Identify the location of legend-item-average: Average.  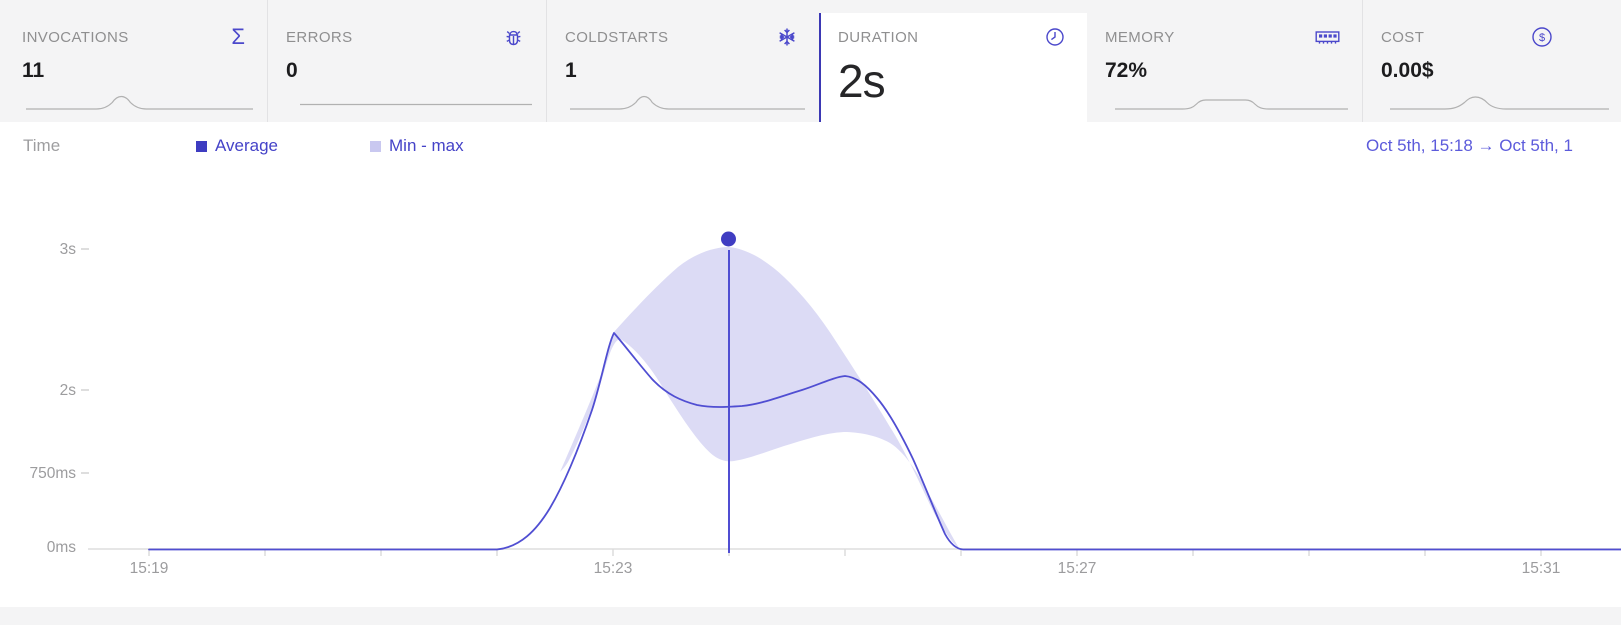
(237, 146).